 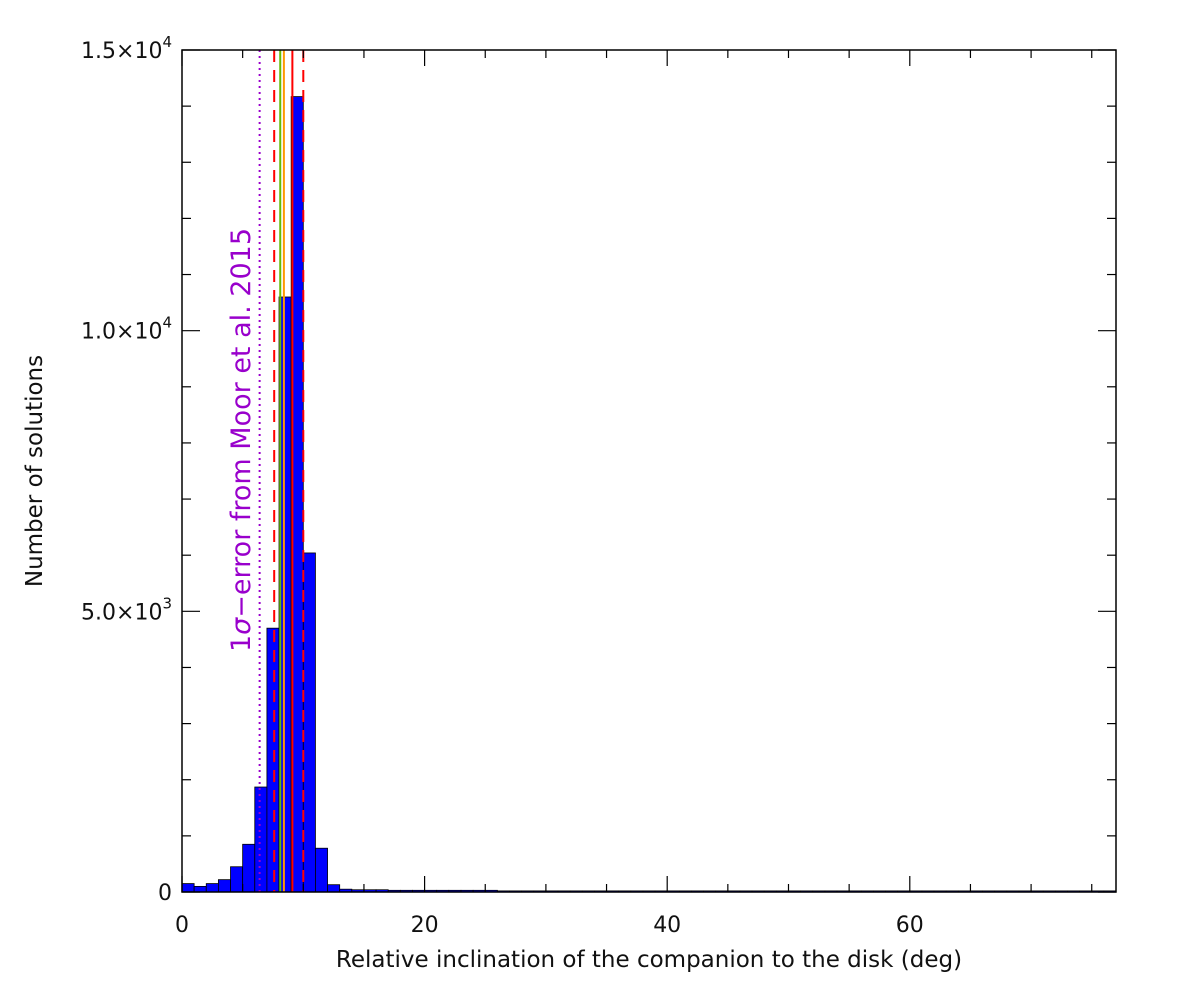 What do you see at coordinates (182, 925) in the screenshot?
I see `x-tick-label: 0` at bounding box center [182, 925].